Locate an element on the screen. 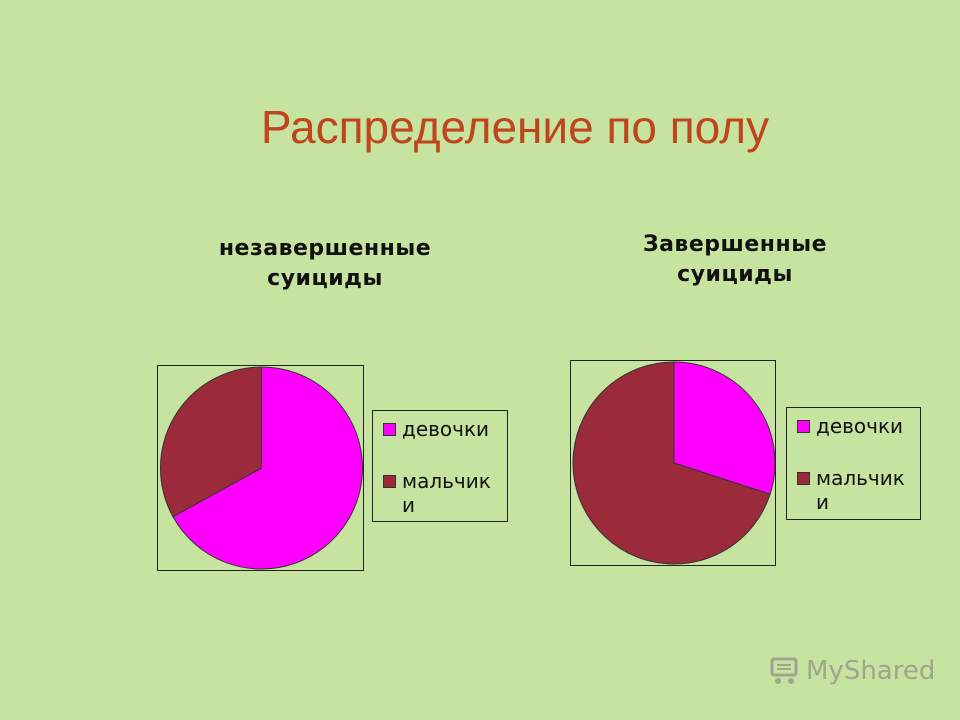 This screenshot has width=960, height=720. chart-title-incomplete: незавершенные суициды is located at coordinates (325, 264).